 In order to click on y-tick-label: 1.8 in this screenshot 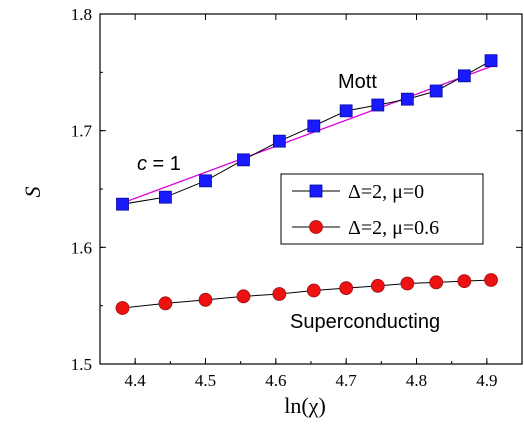, I will do `click(81, 14)`.